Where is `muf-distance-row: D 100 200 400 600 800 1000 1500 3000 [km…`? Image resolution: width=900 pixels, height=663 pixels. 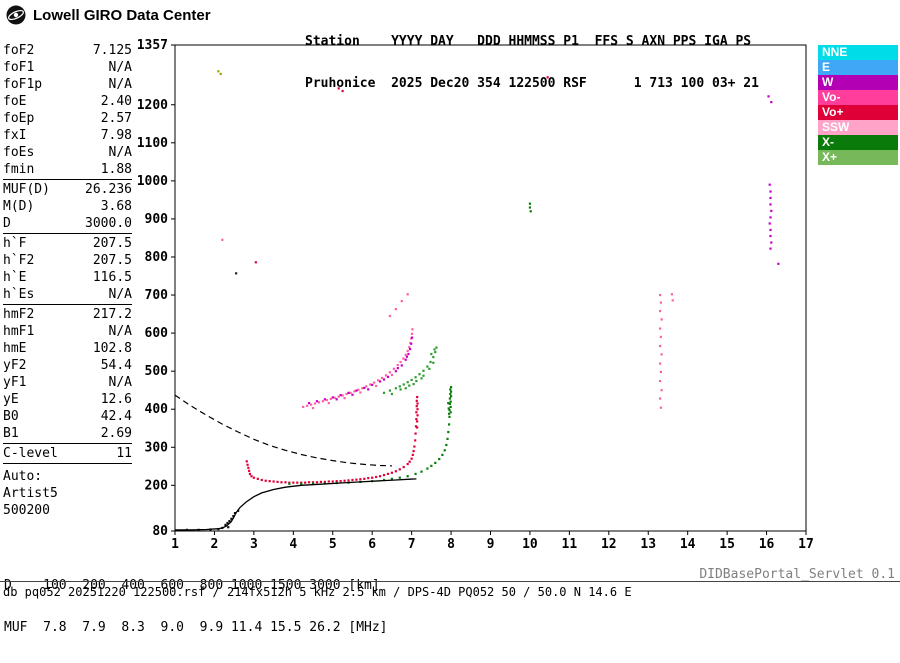
muf-distance-row: D 100 200 400 600 800 1000 1500 3000 [km… is located at coordinates (192, 585).